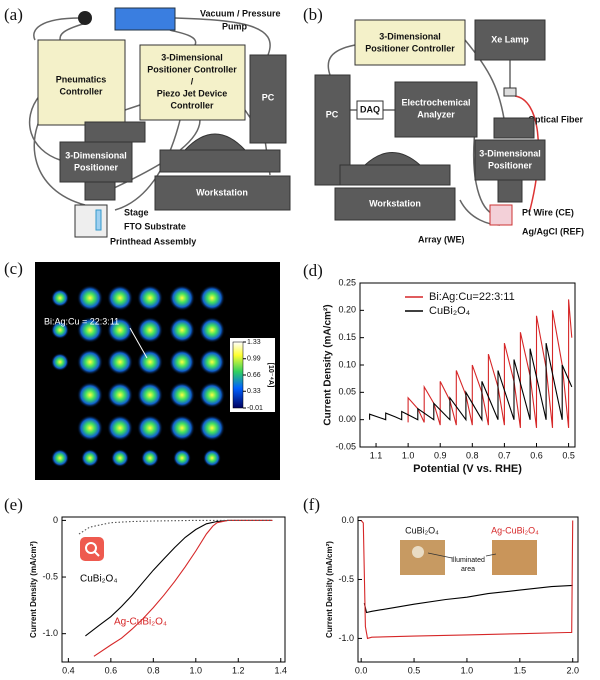 This screenshot has width=600, height=680. What do you see at coordinates (329, 589) in the screenshot?
I see `y-axis-label: Current Density (mA/cm²)` at bounding box center [329, 589].